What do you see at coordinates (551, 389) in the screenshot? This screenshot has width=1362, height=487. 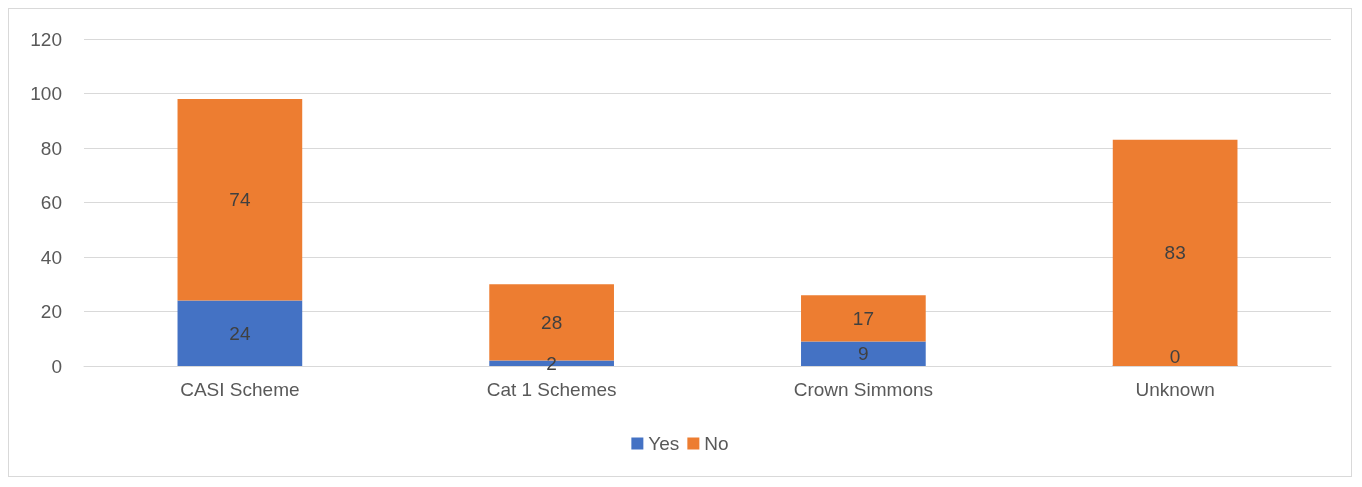 I see `x-tick-label: Cat 1 Schemes` at bounding box center [551, 389].